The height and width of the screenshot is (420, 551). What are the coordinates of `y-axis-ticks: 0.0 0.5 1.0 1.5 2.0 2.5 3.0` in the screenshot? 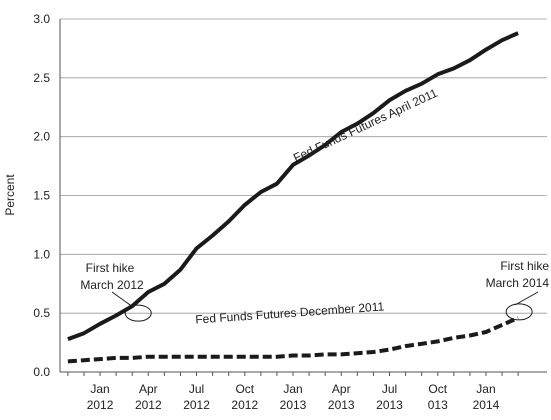 It's located at (41, 195).